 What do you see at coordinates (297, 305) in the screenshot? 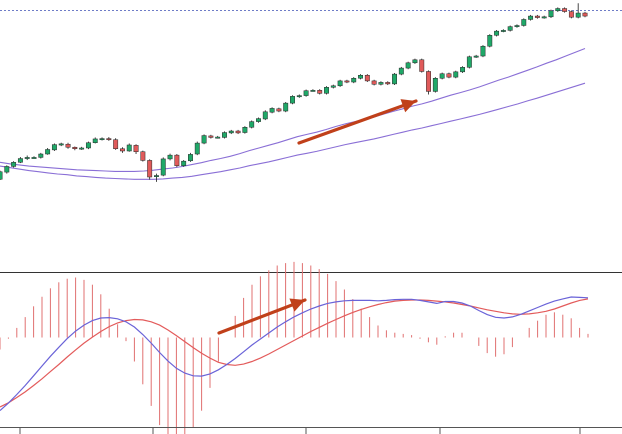
I see `macd-trend-arrow-head` at bounding box center [297, 305].